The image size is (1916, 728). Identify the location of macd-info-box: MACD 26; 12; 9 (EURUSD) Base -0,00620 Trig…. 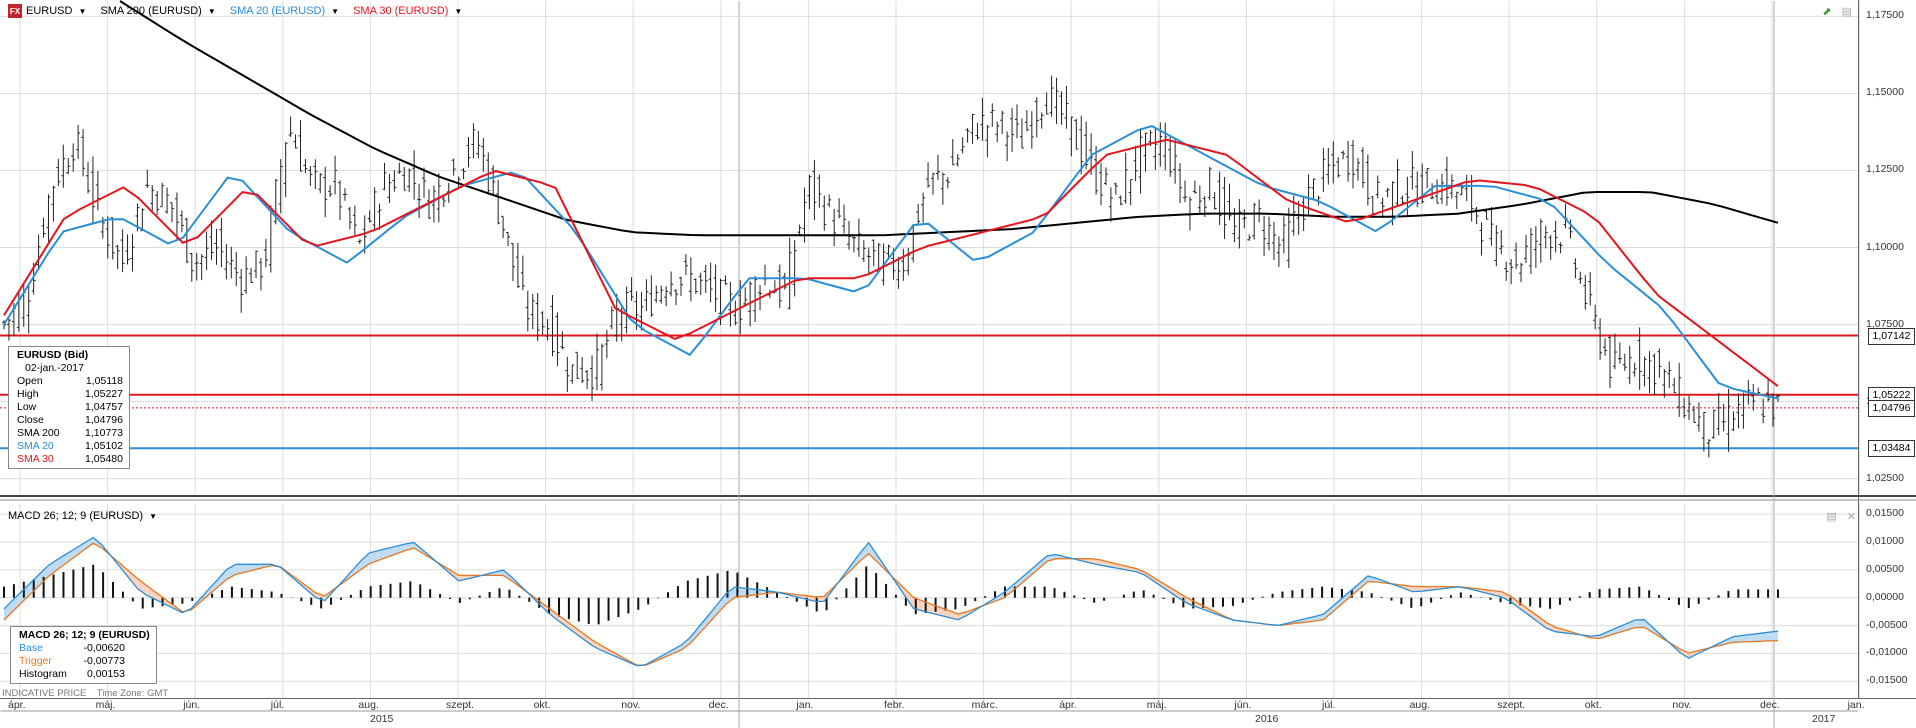
(83, 655).